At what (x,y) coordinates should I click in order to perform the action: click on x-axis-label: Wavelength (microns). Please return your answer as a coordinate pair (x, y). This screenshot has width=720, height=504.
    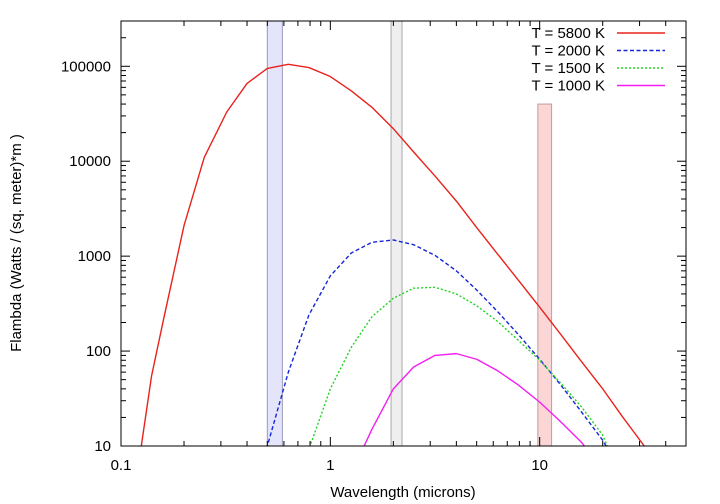
    Looking at the image, I should click on (402, 492).